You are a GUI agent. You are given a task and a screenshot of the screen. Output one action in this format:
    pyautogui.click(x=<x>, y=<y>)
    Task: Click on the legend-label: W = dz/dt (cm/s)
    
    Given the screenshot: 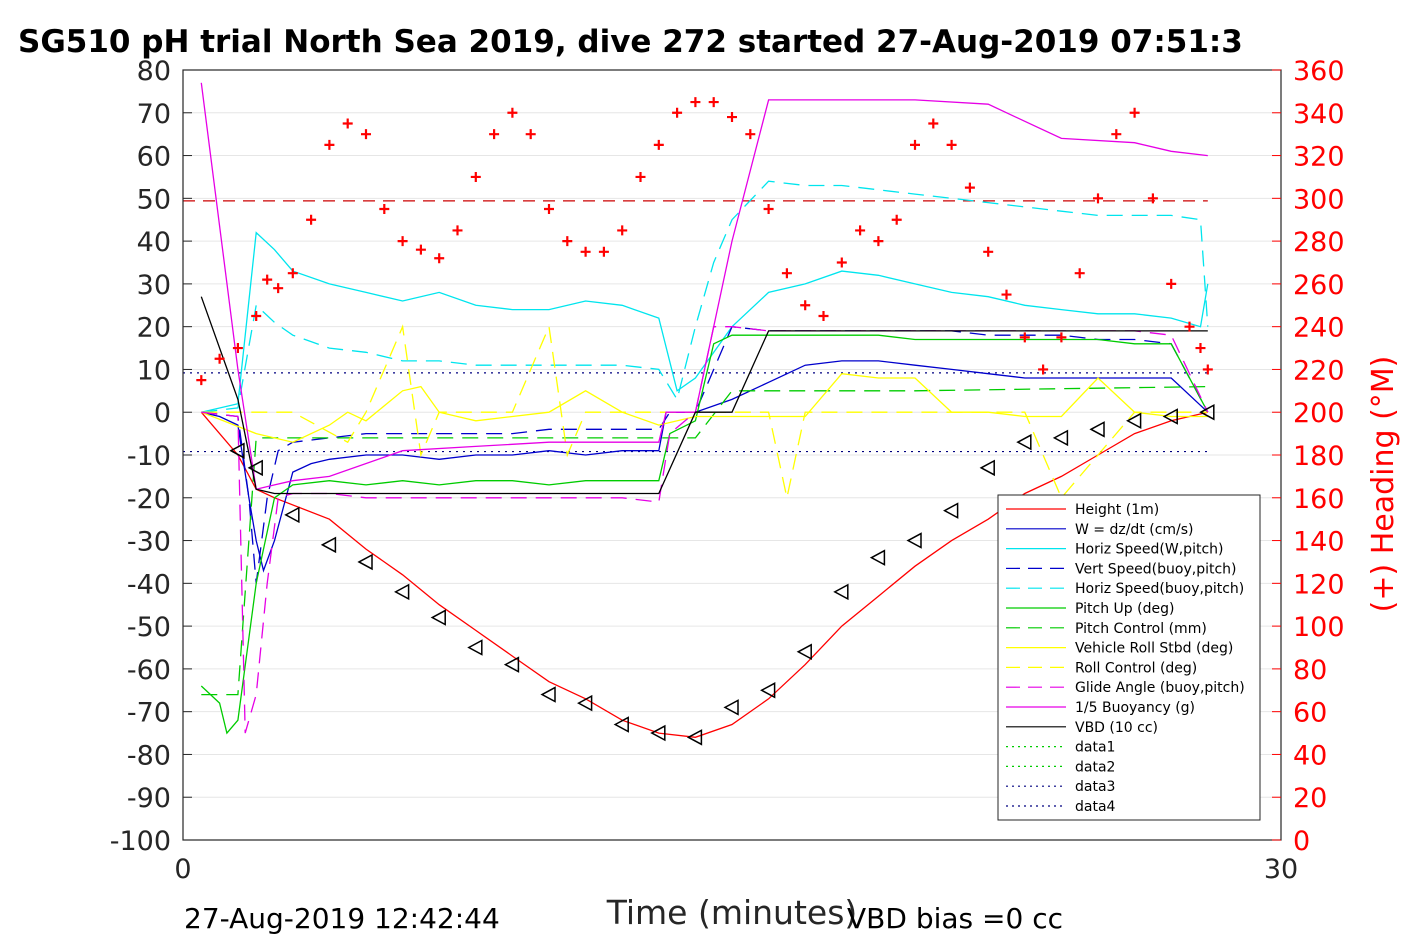 What is the action you would take?
    pyautogui.click(x=1134, y=530)
    